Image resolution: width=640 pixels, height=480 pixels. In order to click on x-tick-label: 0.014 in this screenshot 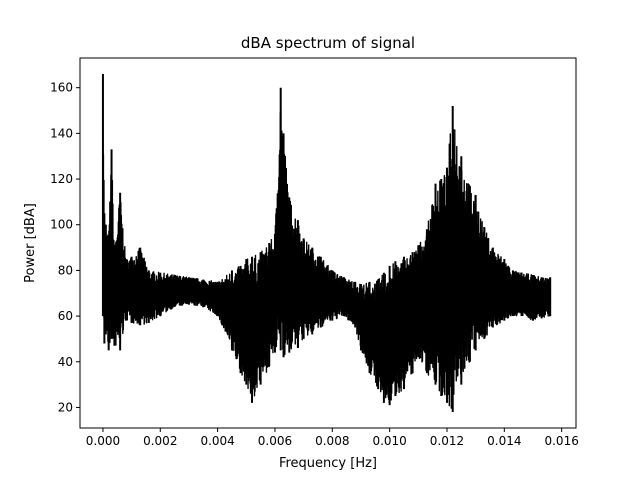, I will do `click(504, 441)`.